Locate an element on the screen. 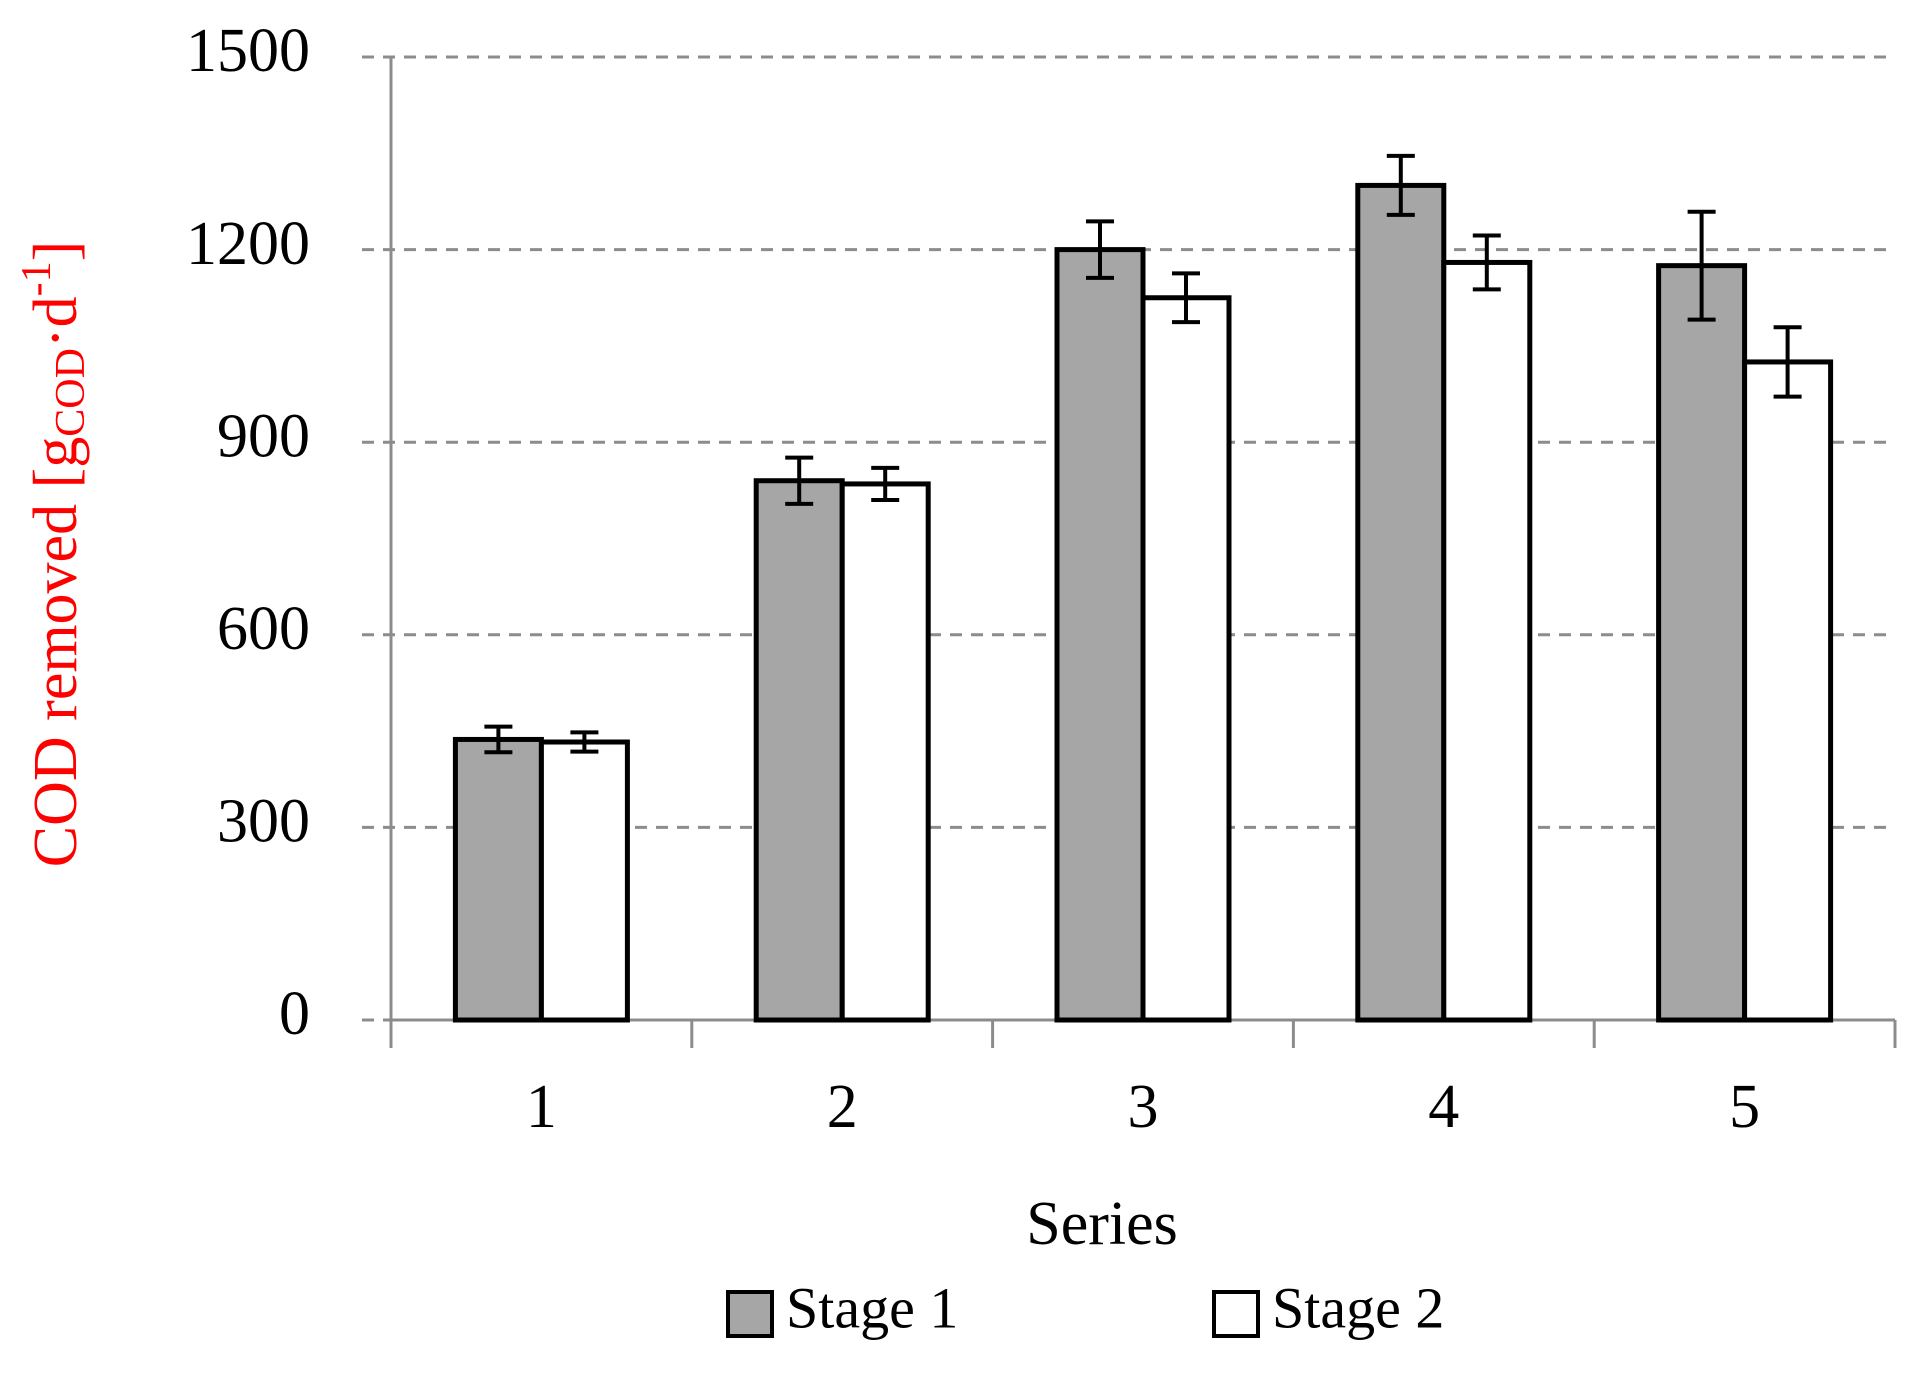  y-tick-label: 1200 is located at coordinates (248, 244).